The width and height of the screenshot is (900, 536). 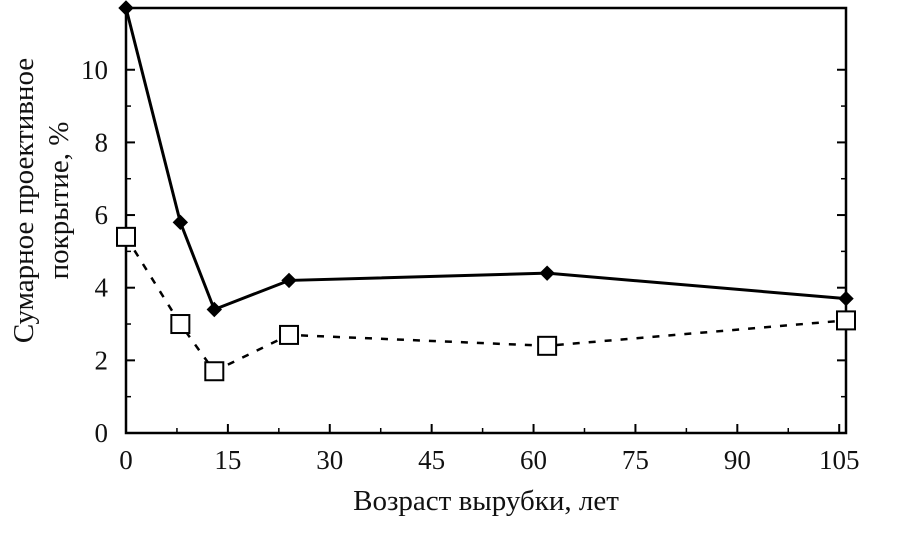 I want to click on x-axis-title: Возраст вырубки, лет, so click(x=486, y=501).